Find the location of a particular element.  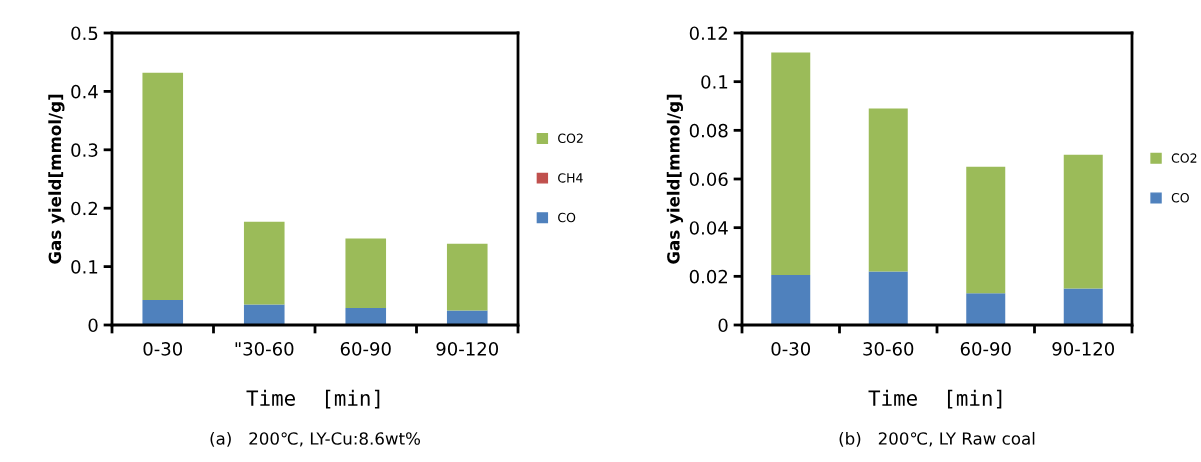

legend-label: CH4 is located at coordinates (570, 178).